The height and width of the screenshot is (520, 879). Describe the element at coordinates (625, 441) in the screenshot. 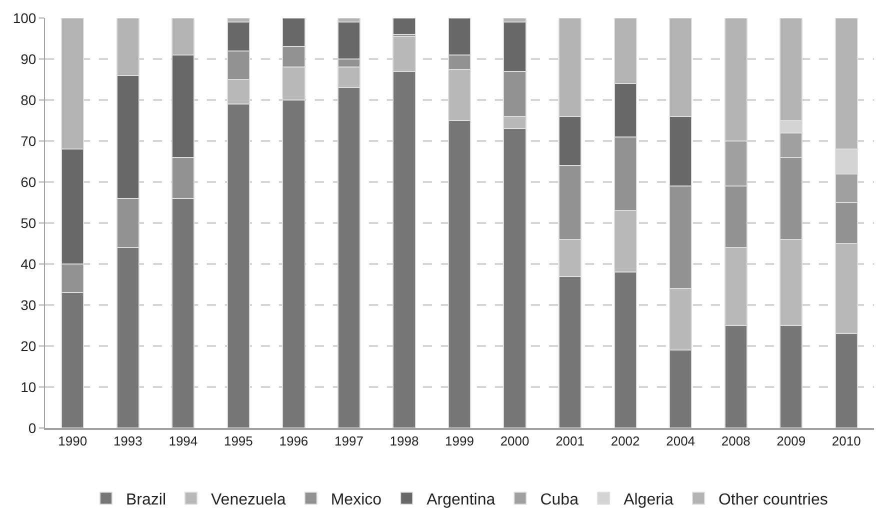

I see `x-tick-label: 2002` at that location.